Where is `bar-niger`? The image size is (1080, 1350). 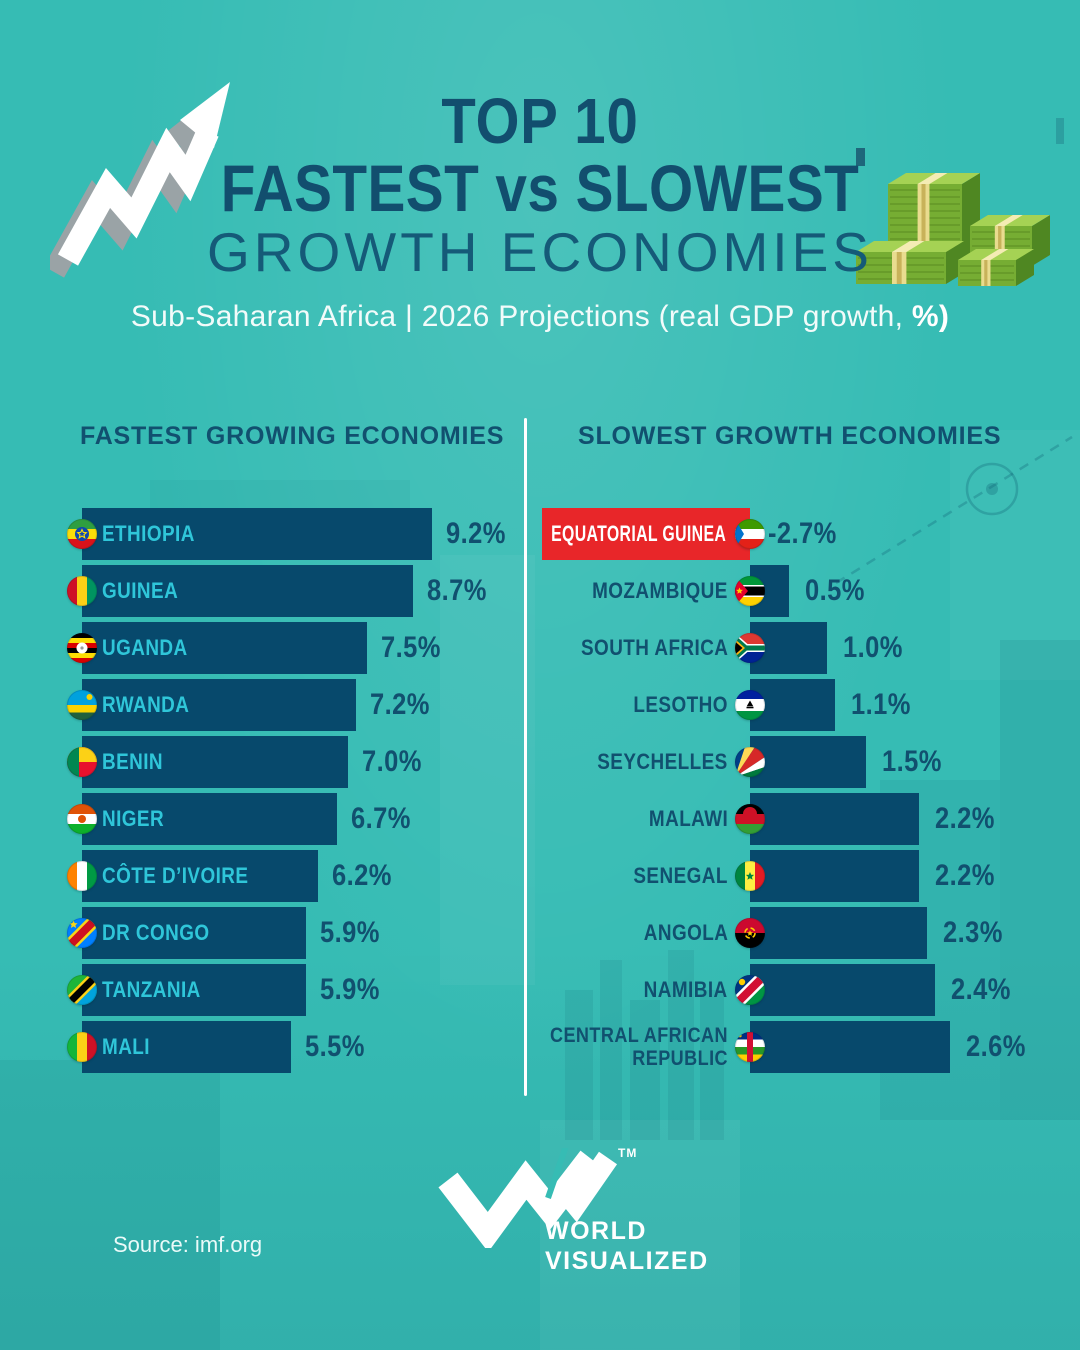
bar-niger is located at coordinates (209, 819).